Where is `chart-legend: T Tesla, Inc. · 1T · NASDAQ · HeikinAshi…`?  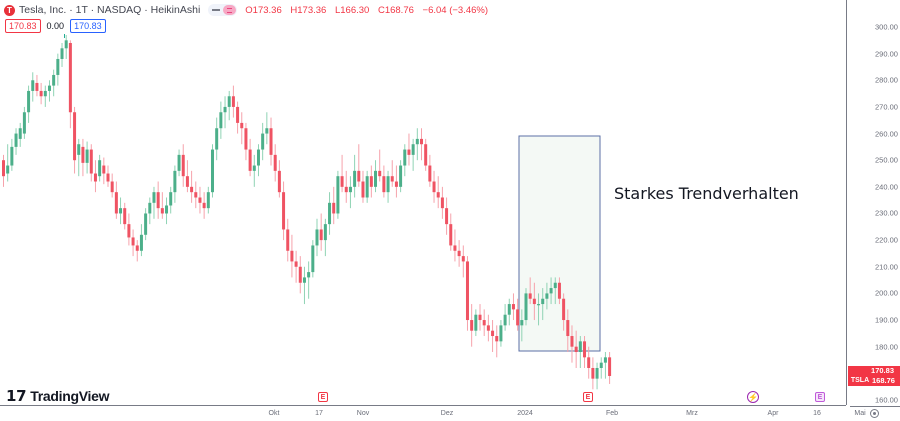
chart-legend: T Tesla, Inc. · 1T · NASDAQ · HeikinAshi… is located at coordinates (247, 10).